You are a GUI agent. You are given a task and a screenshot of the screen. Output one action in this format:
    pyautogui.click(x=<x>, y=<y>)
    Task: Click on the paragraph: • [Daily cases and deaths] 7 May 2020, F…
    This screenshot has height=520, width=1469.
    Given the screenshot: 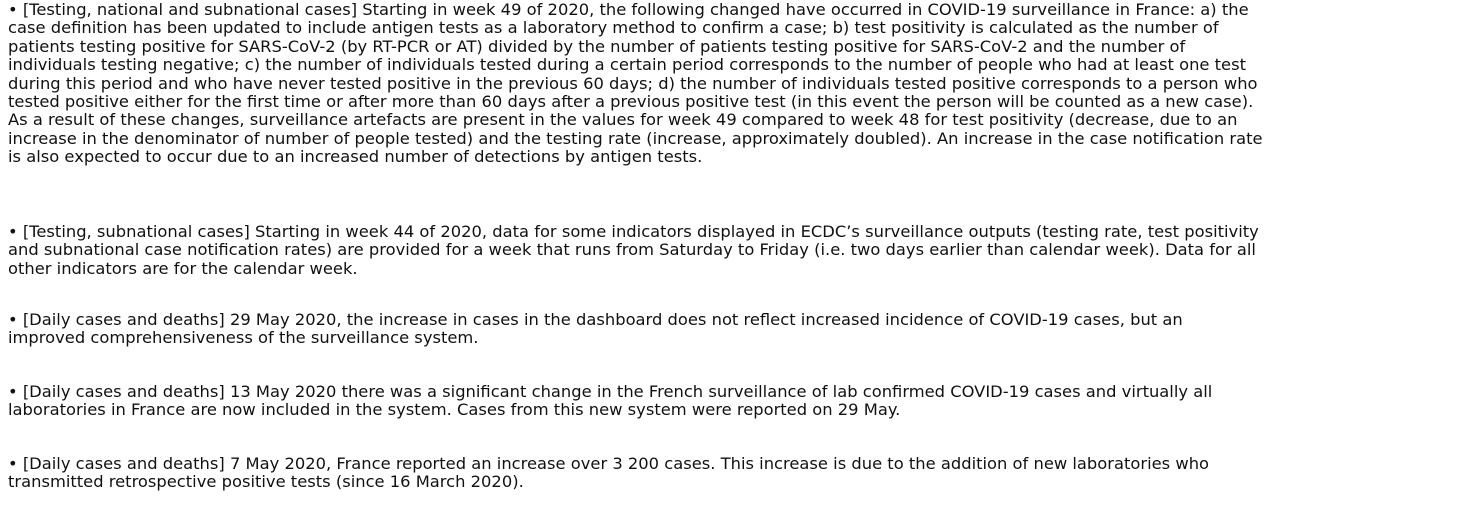 What is the action you would take?
    pyautogui.click(x=736, y=473)
    